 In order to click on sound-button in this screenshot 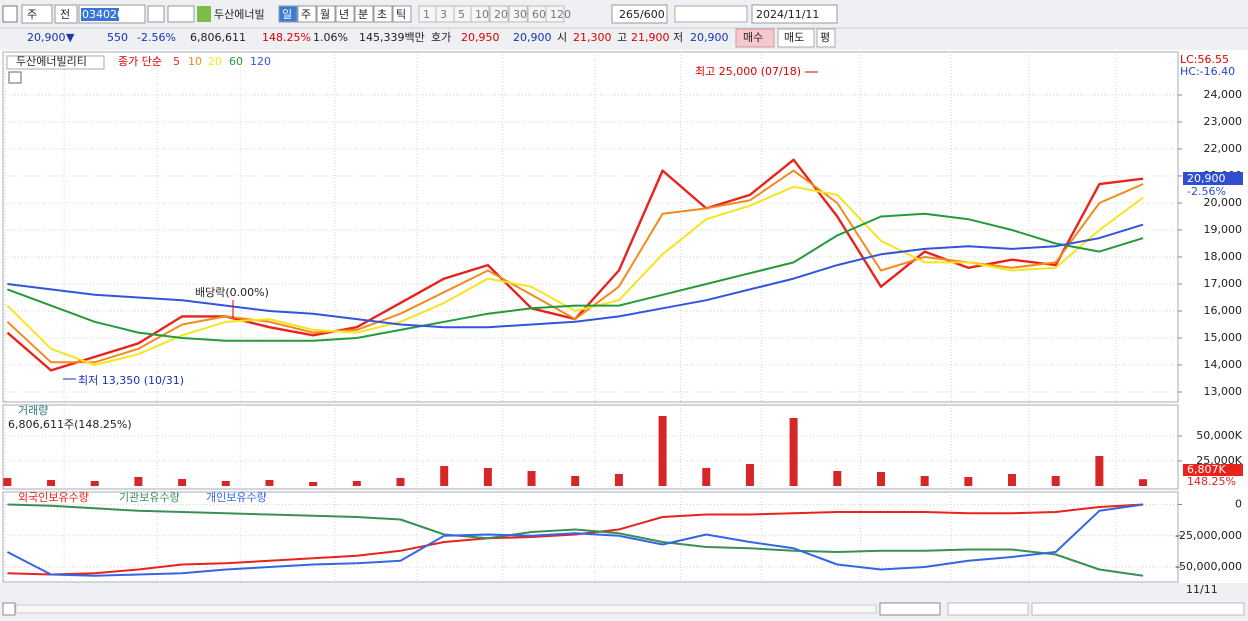, I will do `click(181, 14)`.